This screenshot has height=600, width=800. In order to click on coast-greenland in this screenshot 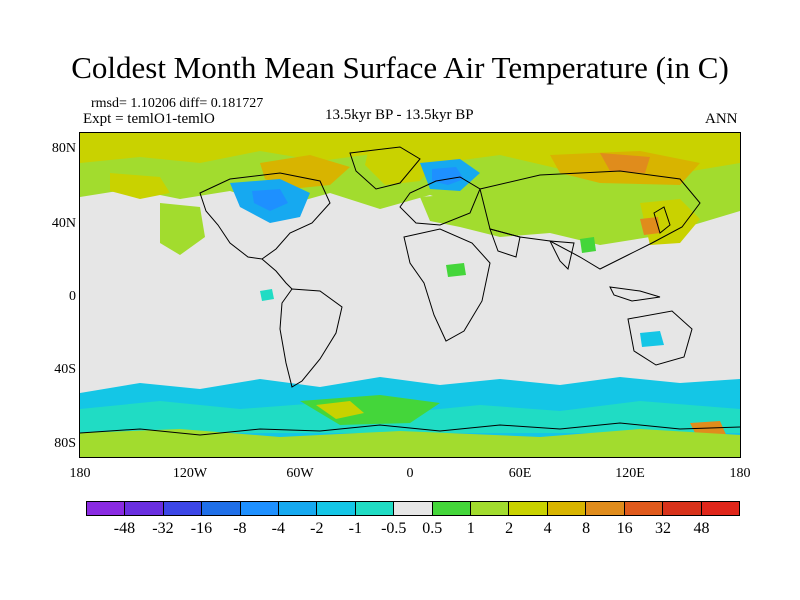, I will do `click(385, 168)`.